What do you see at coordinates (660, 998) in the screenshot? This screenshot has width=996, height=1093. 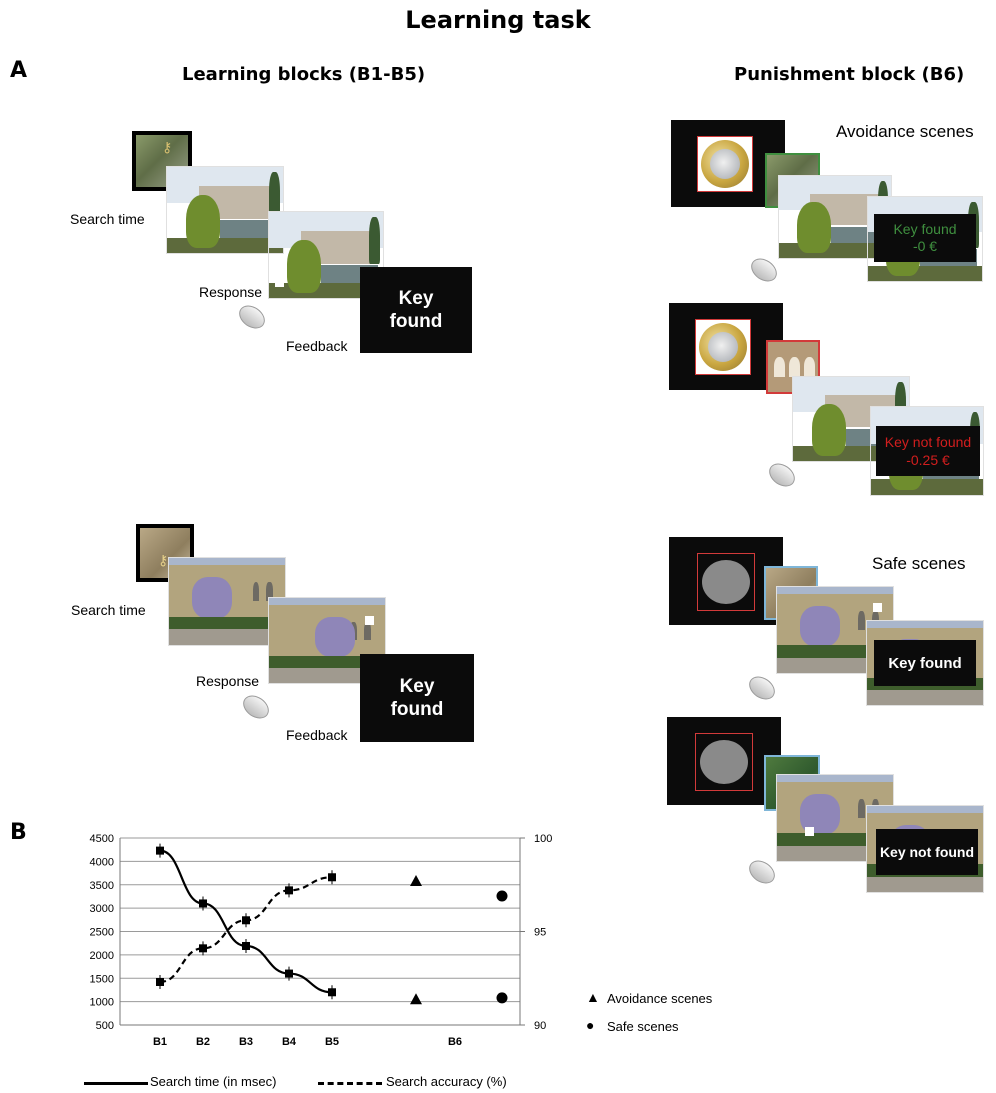 I see `legend-avoidance-label: Avoidance scenes` at bounding box center [660, 998].